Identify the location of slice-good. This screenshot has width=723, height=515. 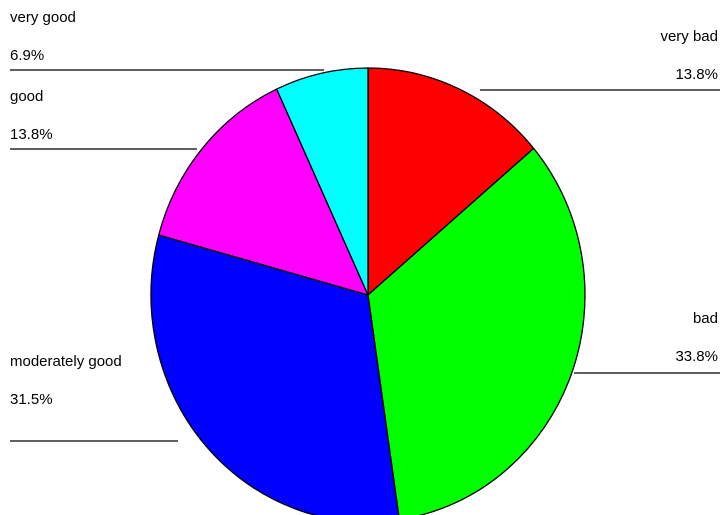
(263, 192).